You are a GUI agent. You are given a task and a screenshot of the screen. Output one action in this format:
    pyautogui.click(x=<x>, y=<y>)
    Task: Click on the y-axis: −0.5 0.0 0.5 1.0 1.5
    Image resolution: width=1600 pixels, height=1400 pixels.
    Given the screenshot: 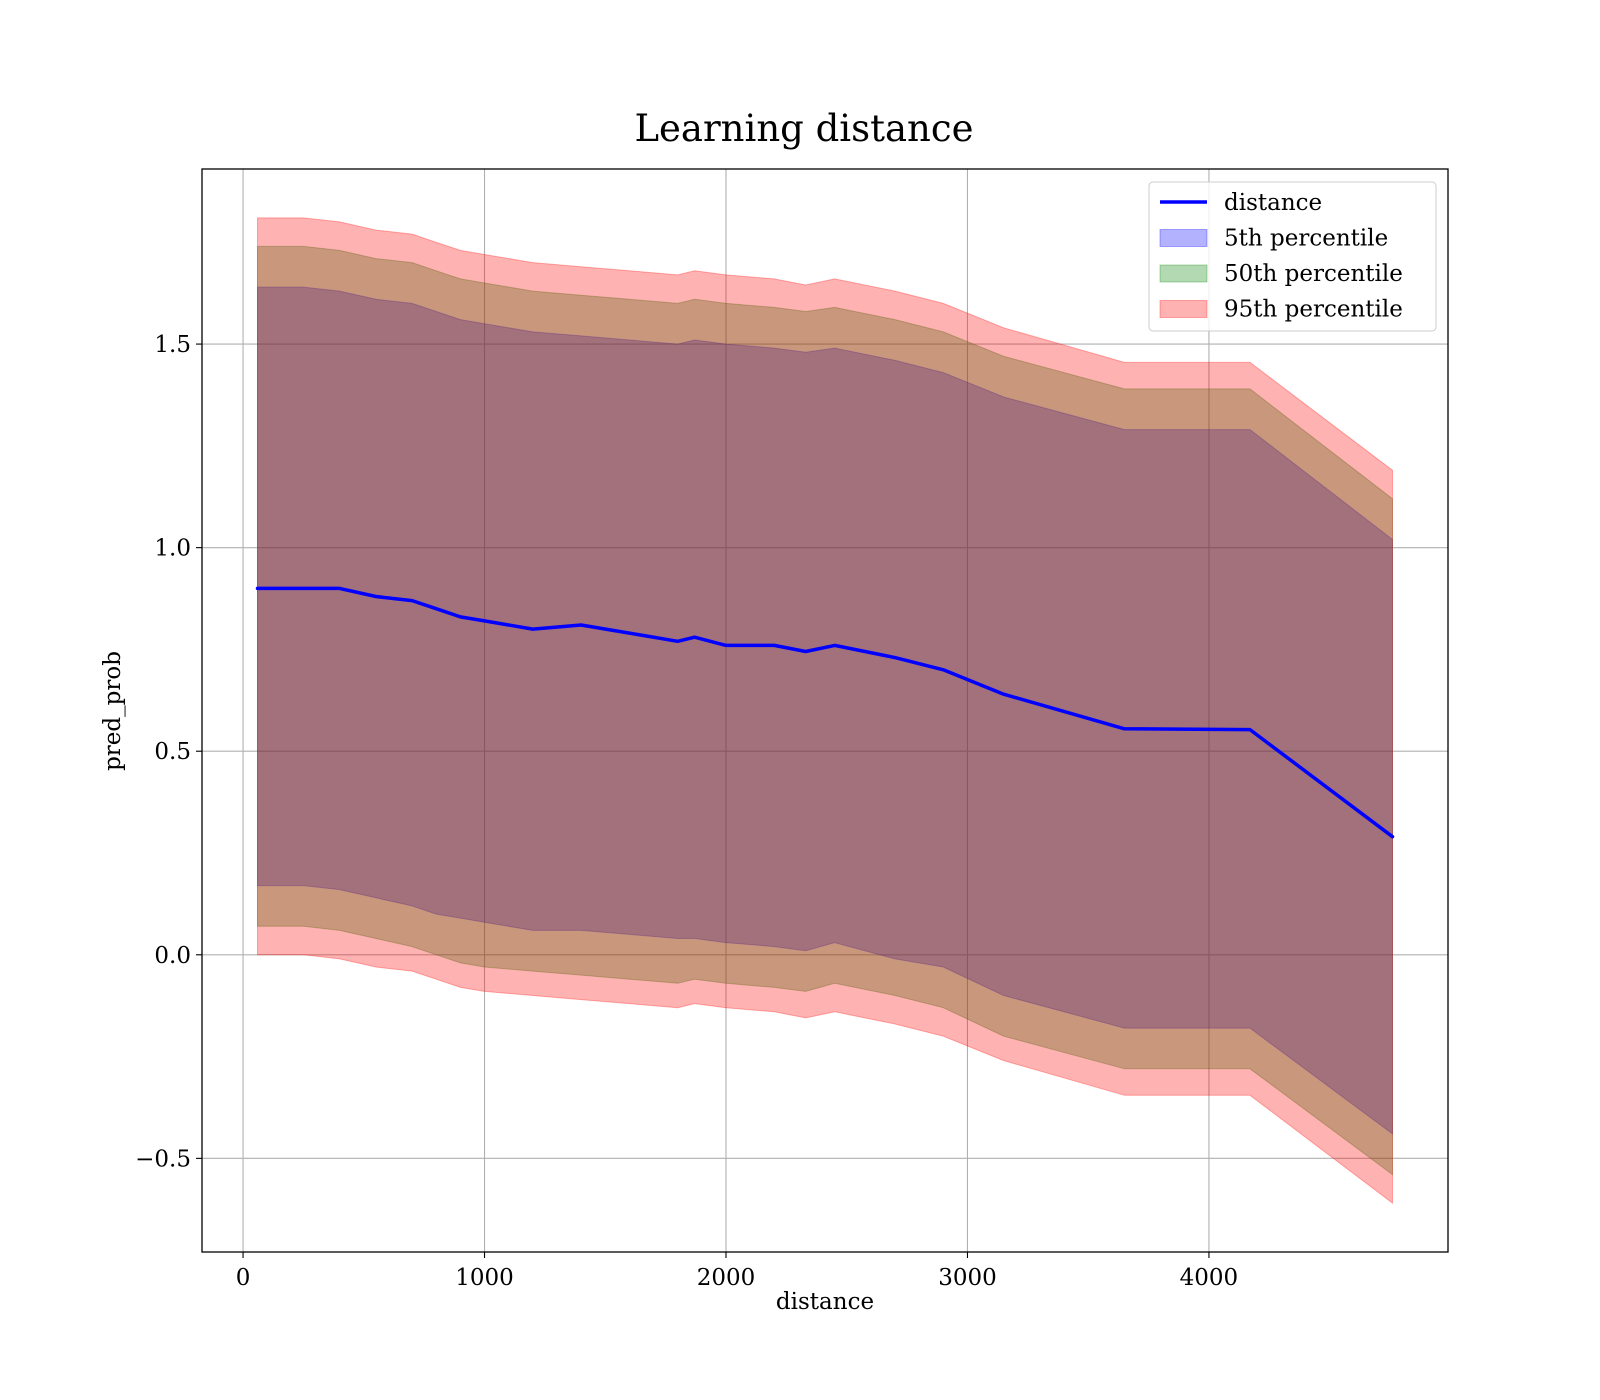 What is the action you would take?
    pyautogui.click(x=168, y=752)
    